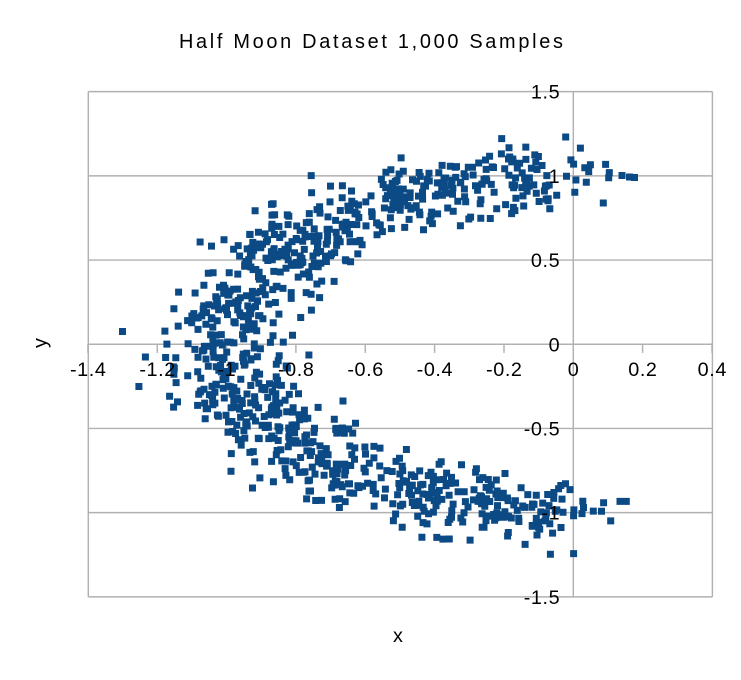  What do you see at coordinates (555, 177) in the screenshot?
I see `svg-text: 1` at bounding box center [555, 177].